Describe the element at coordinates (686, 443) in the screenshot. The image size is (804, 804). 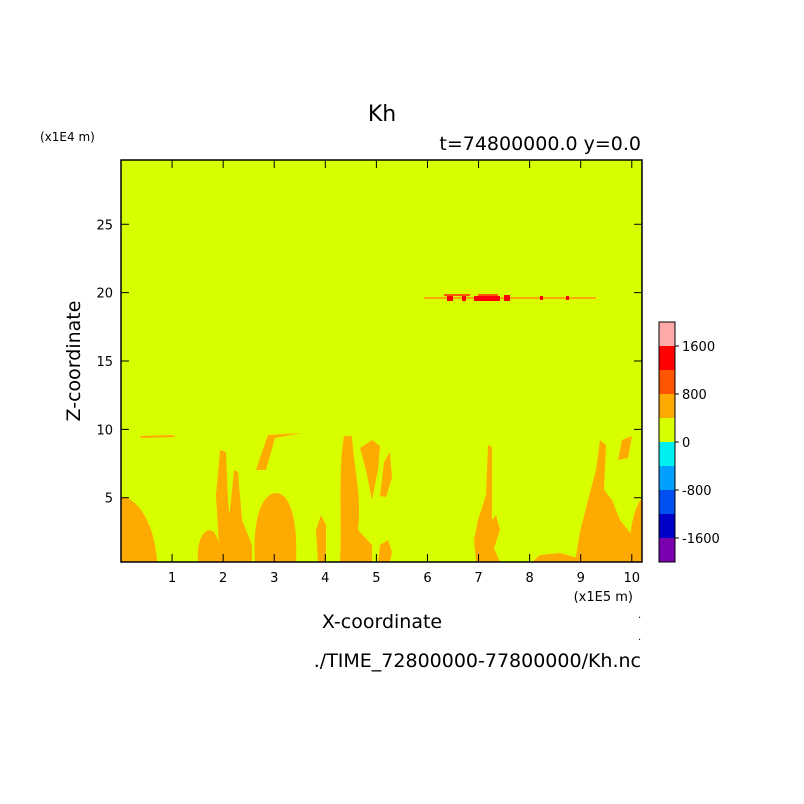
I see `colorbar-label: 0` at that location.